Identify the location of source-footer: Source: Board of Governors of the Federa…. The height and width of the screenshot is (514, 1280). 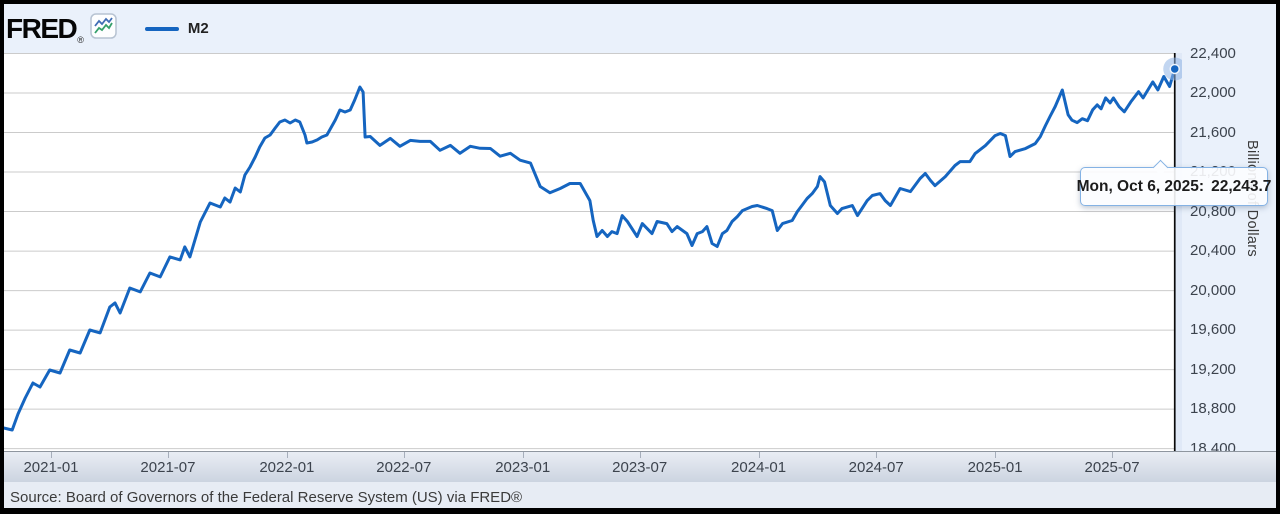
(640, 495).